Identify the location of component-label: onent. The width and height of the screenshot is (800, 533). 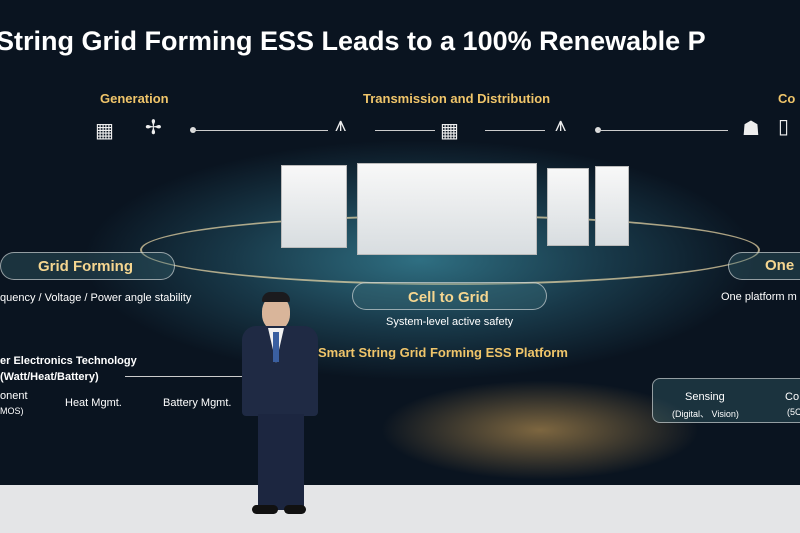
(14, 396).